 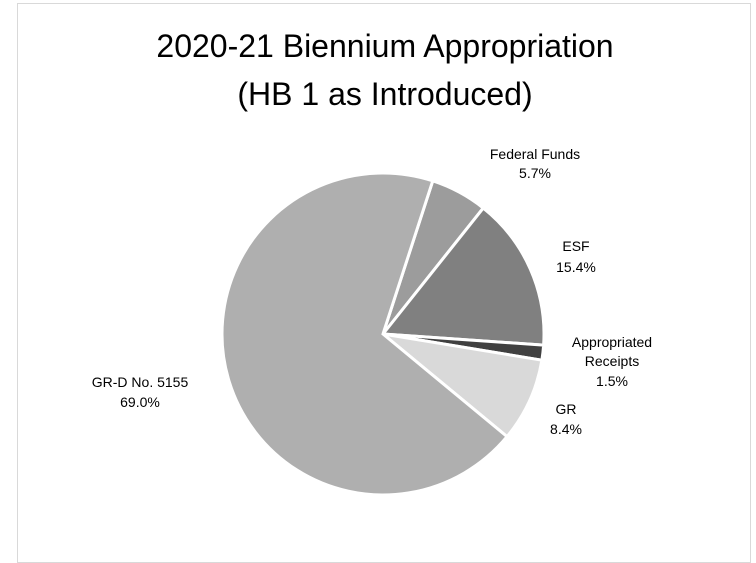 What do you see at coordinates (566, 429) in the screenshot?
I see `value-label: 8.4%` at bounding box center [566, 429].